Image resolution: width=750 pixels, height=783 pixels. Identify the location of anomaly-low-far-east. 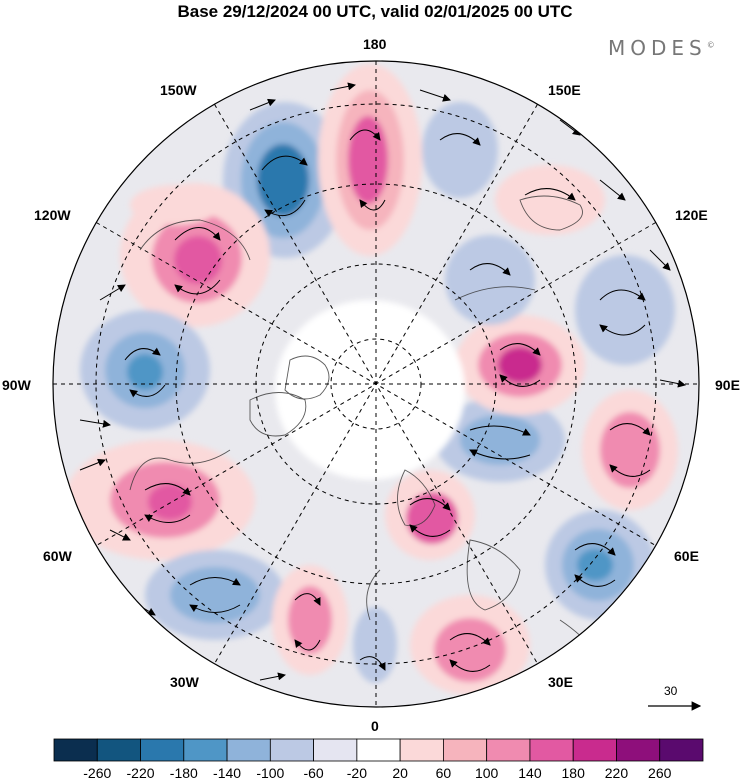
(625, 310).